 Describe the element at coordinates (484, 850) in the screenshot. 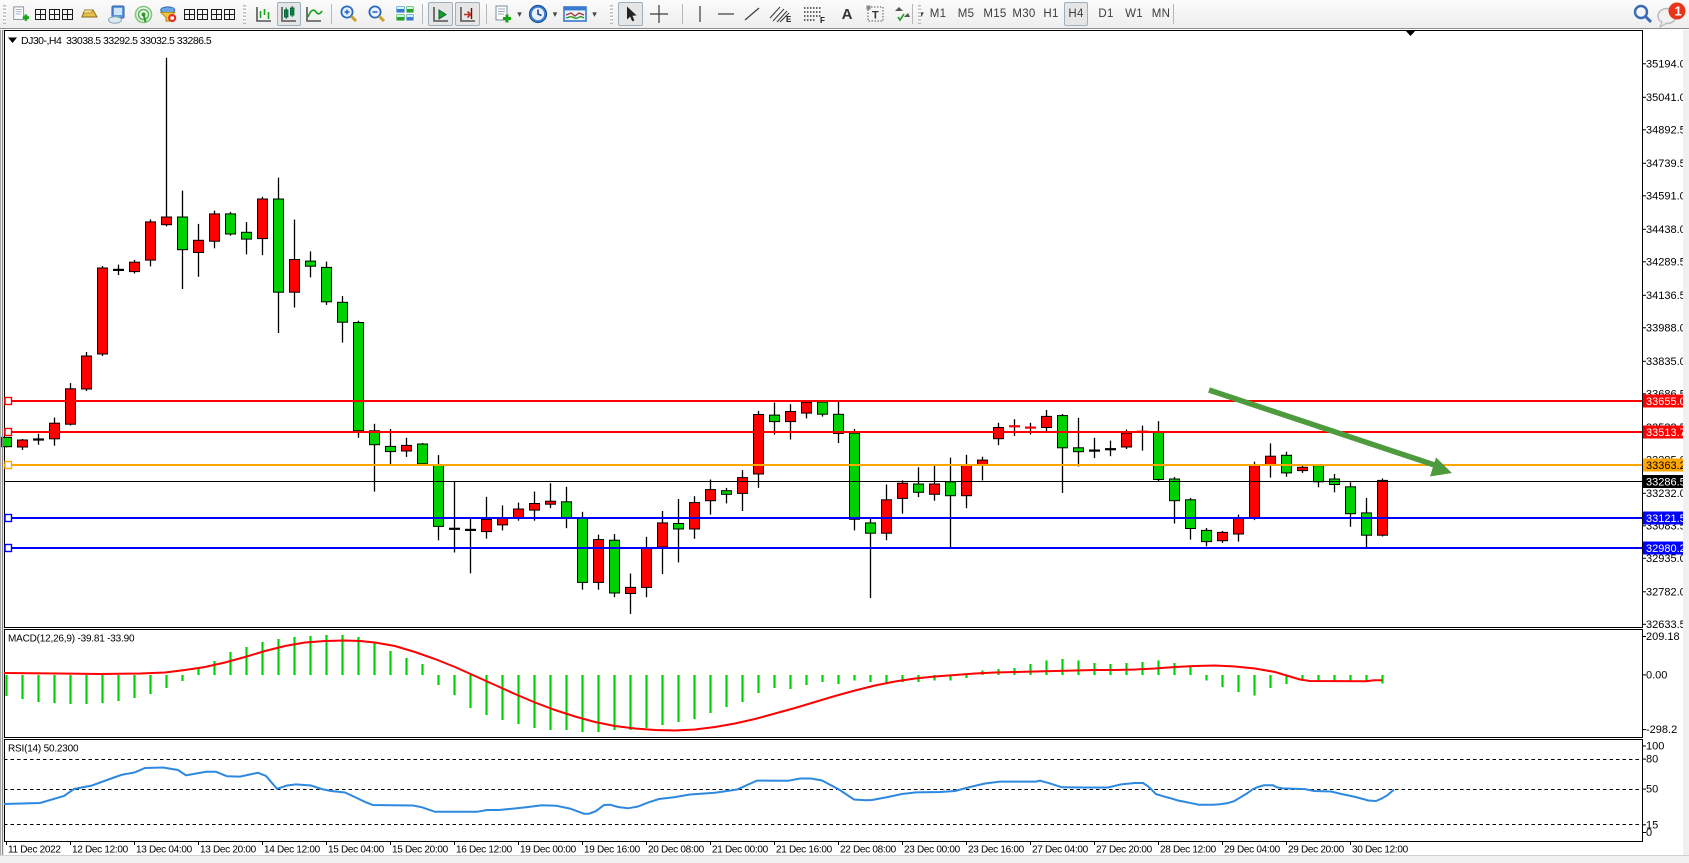

I see `svg-text: 16 Dec 12:00` at that location.